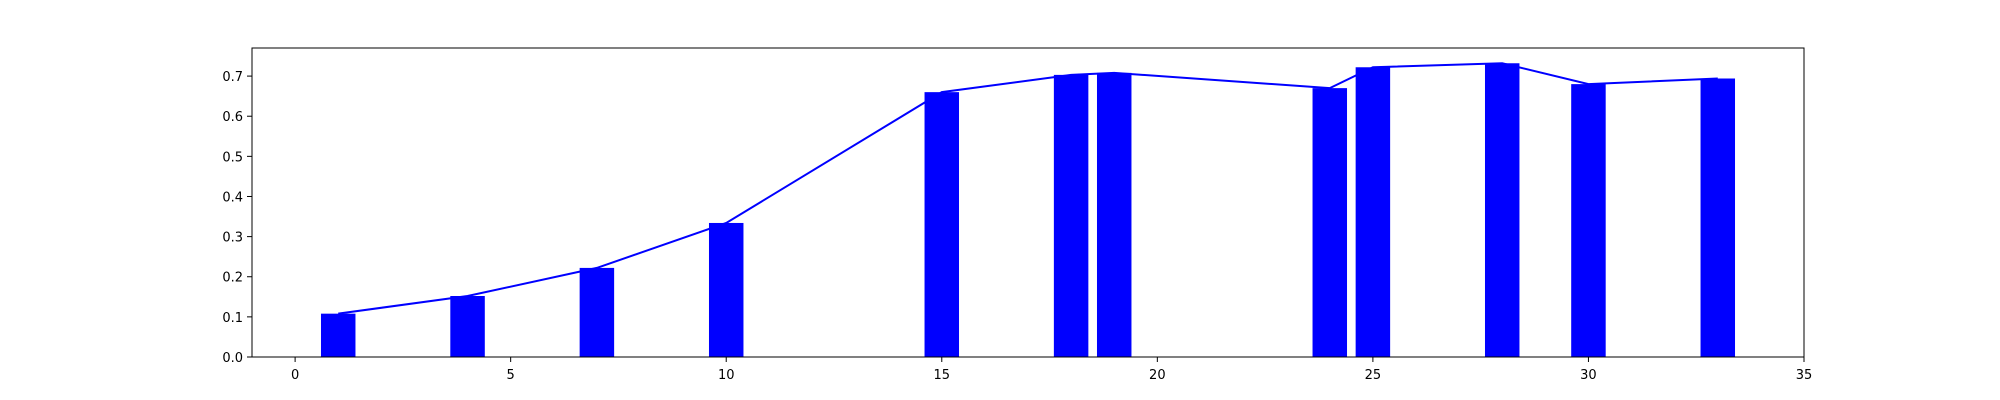 This screenshot has width=2000, height=400. I want to click on x-tick-label-1: 5, so click(511, 375).